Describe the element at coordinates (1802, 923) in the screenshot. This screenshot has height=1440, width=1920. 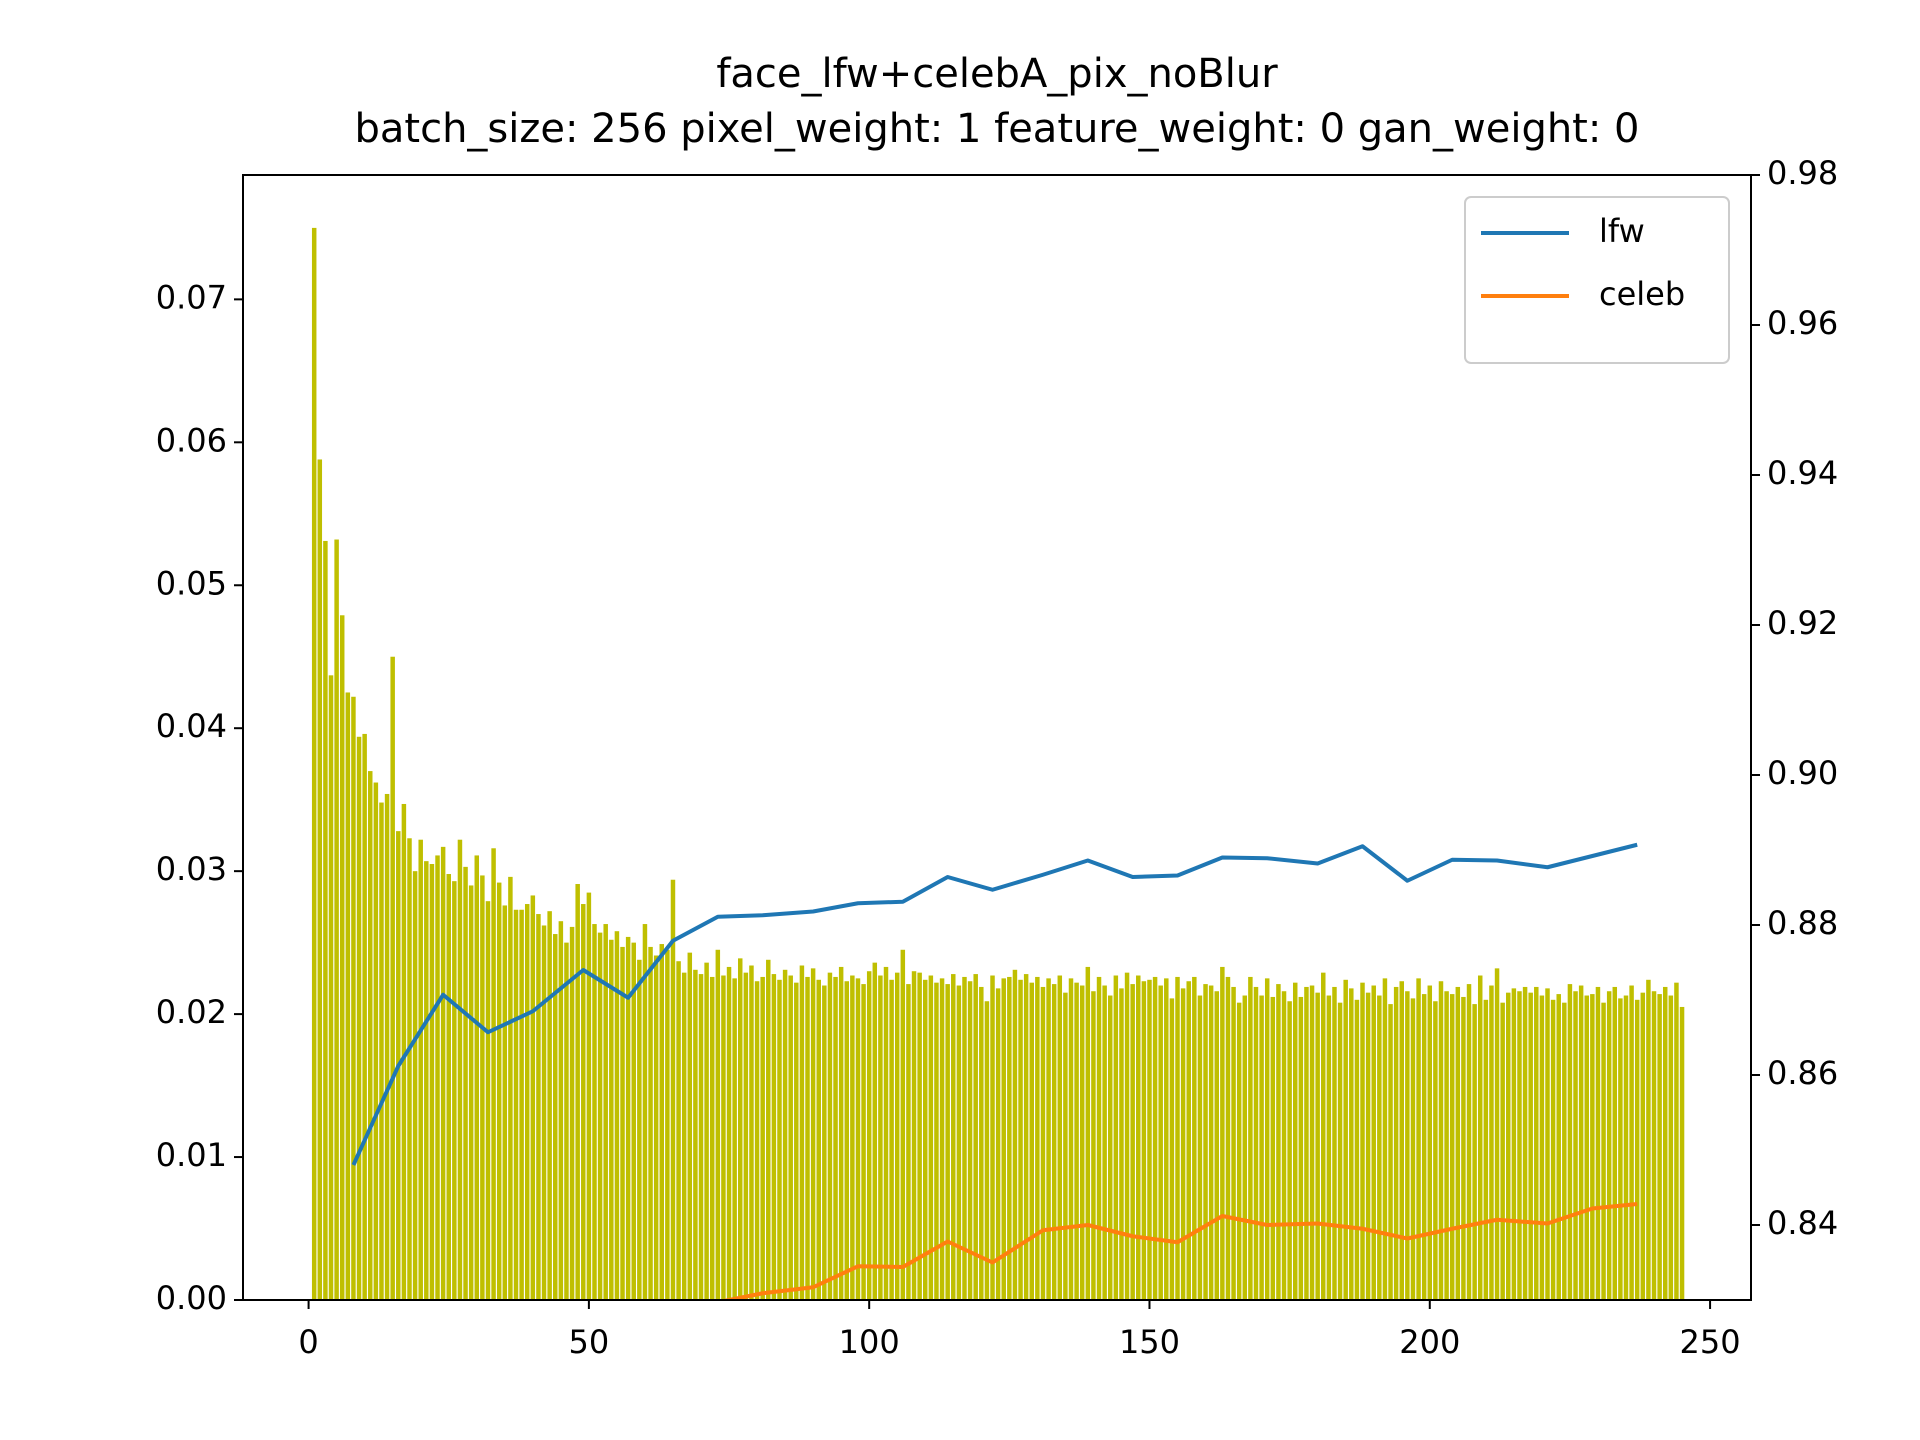
I see `y2-tick-label: 0.88` at that location.